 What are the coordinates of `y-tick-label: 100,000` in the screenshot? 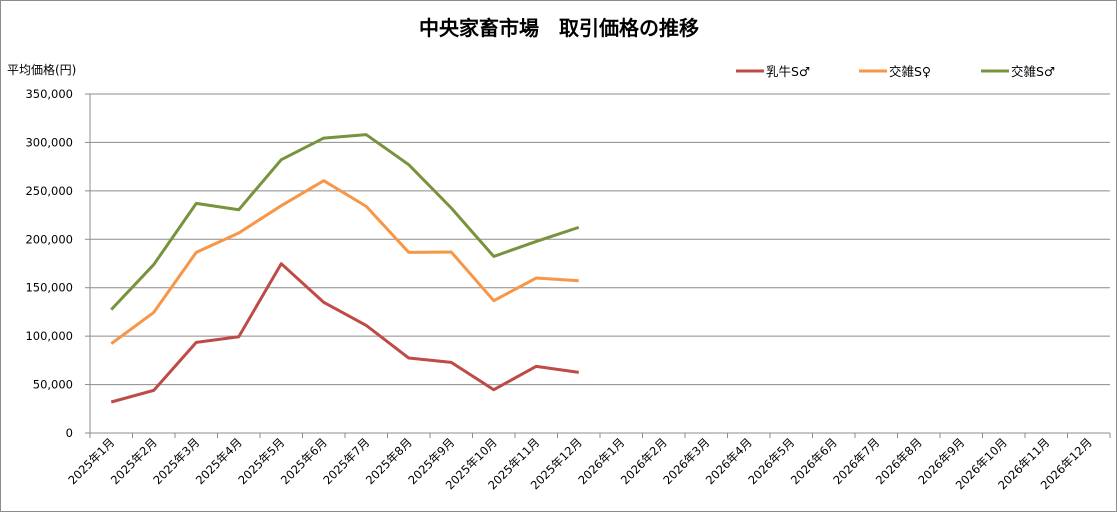 It's located at (49, 336).